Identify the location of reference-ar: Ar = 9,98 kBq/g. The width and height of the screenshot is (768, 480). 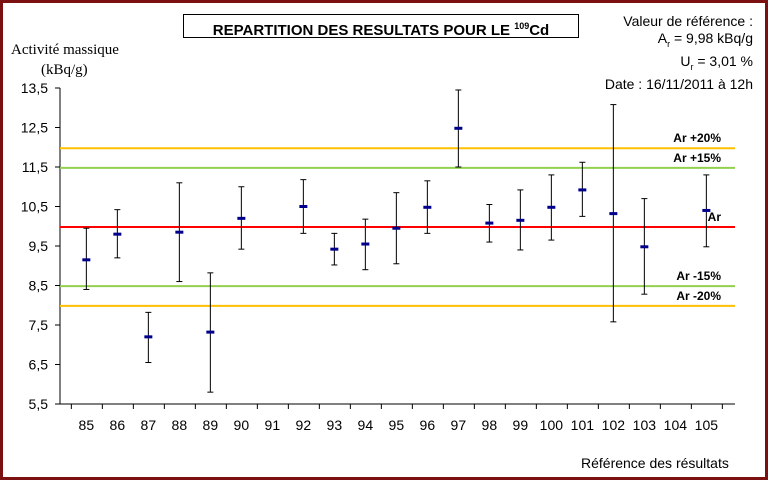
(673, 41).